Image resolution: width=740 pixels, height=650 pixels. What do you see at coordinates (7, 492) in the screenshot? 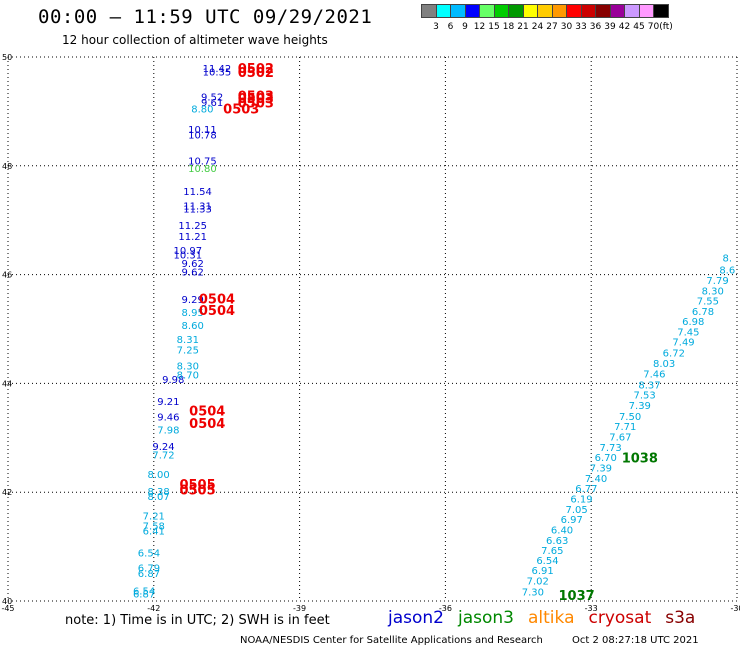
I see `y-tick-label: 42` at bounding box center [7, 492].